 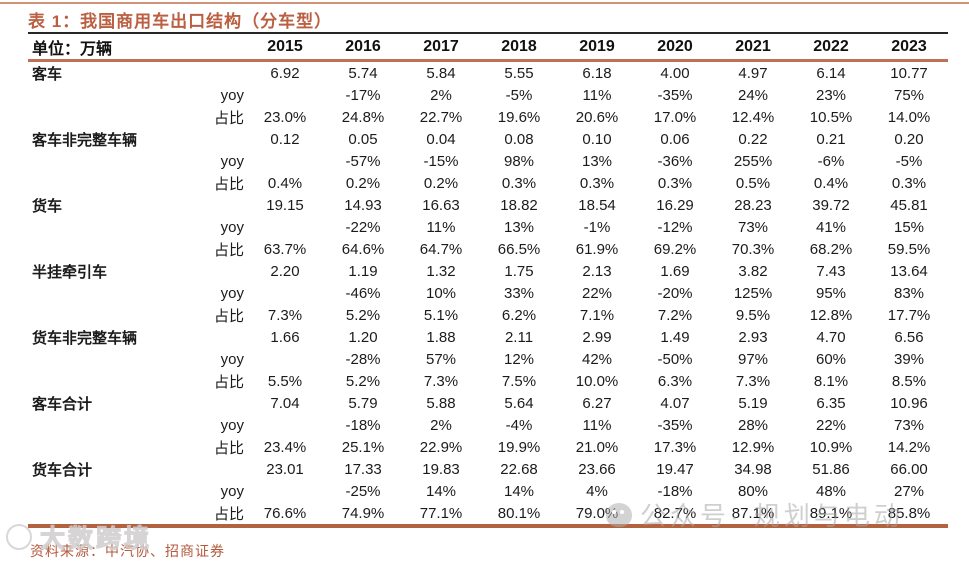 I want to click on value-cell: 45.81, so click(x=909, y=205).